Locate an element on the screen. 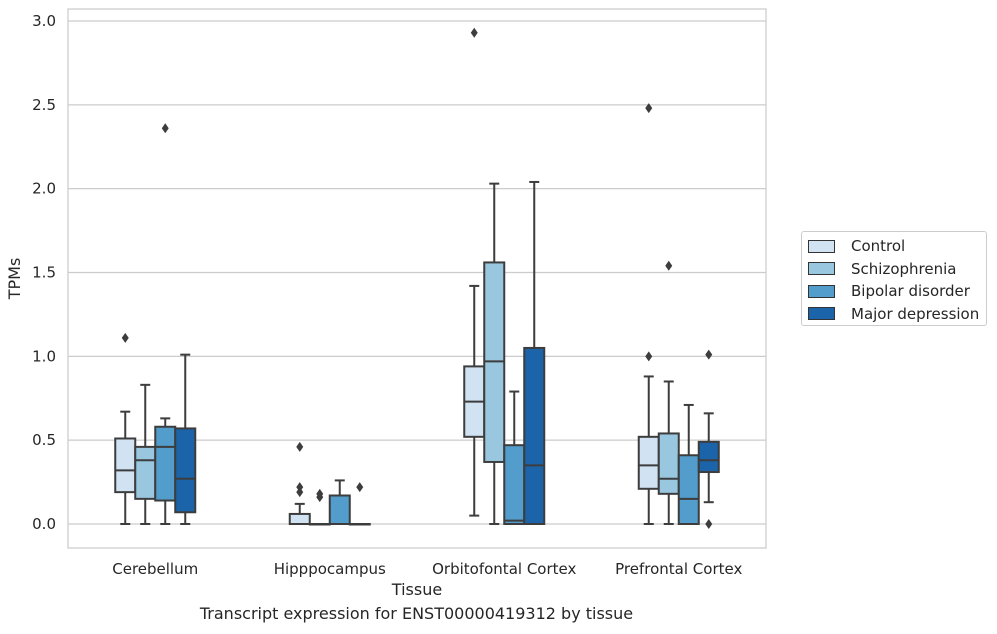  legend-swatch-schizophrenia is located at coordinates (821, 269).